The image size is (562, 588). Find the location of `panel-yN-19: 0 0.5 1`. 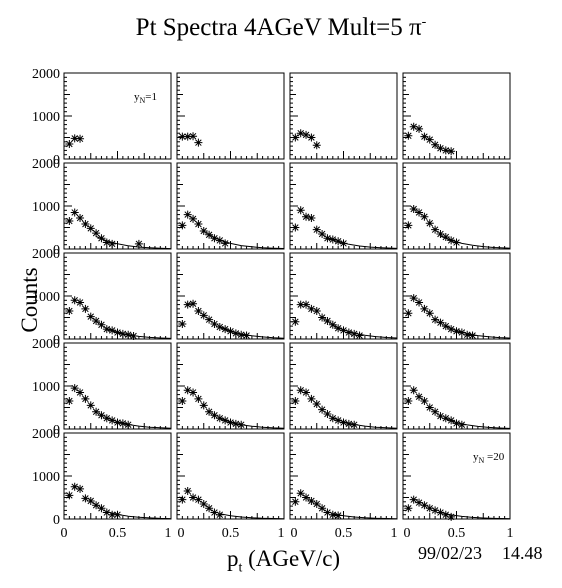

panel-yN-19: 0 0.5 1 is located at coordinates (343, 486).